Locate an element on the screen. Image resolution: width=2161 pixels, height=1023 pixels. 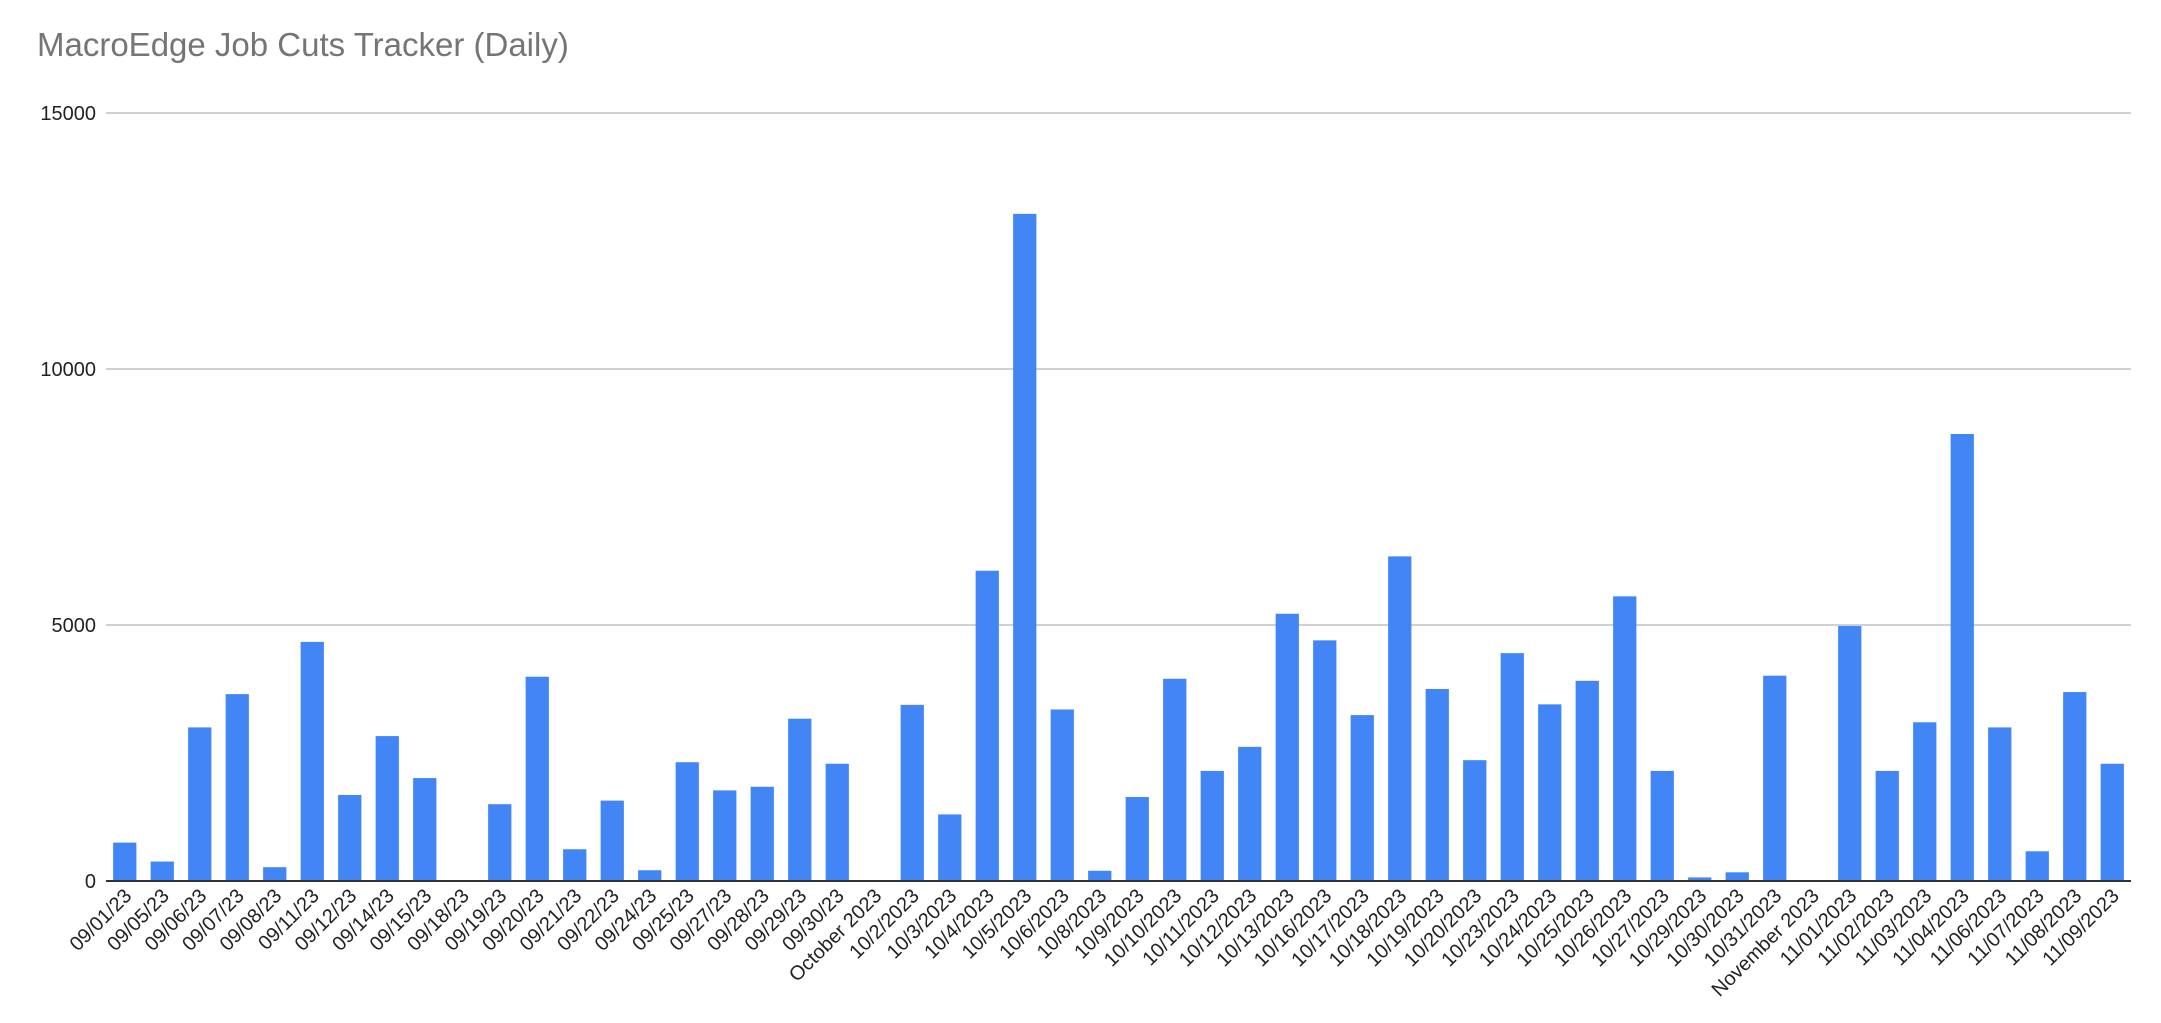
y-tick-label: 0 is located at coordinates (90, 882).